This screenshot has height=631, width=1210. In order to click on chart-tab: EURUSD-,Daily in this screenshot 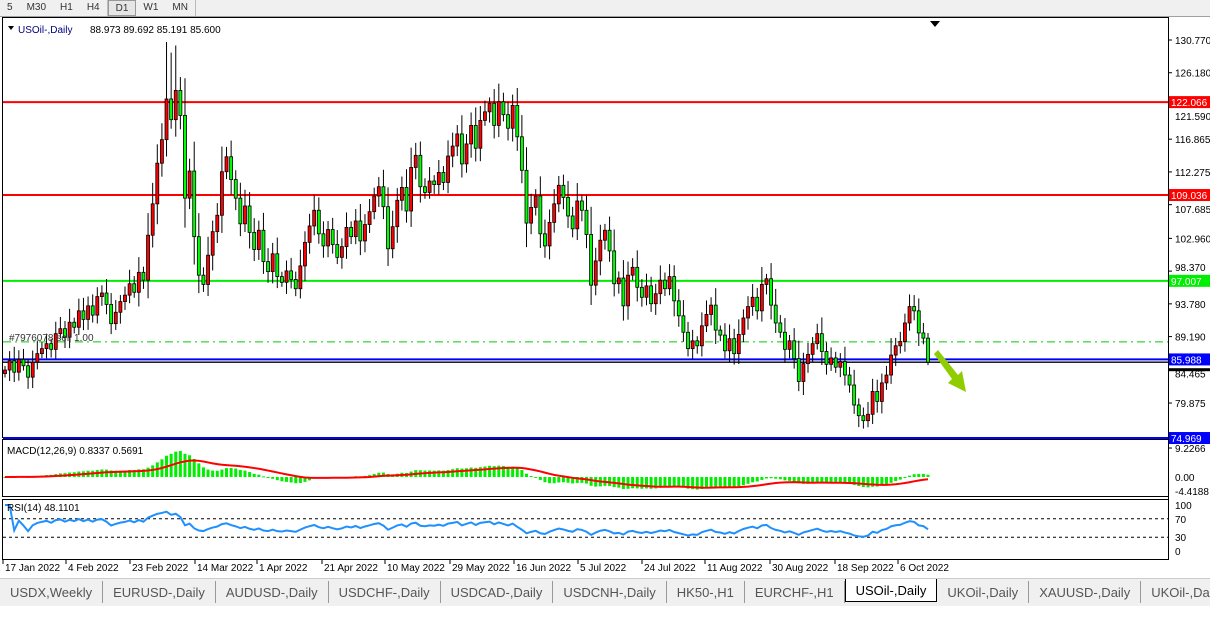, I will do `click(159, 592)`.